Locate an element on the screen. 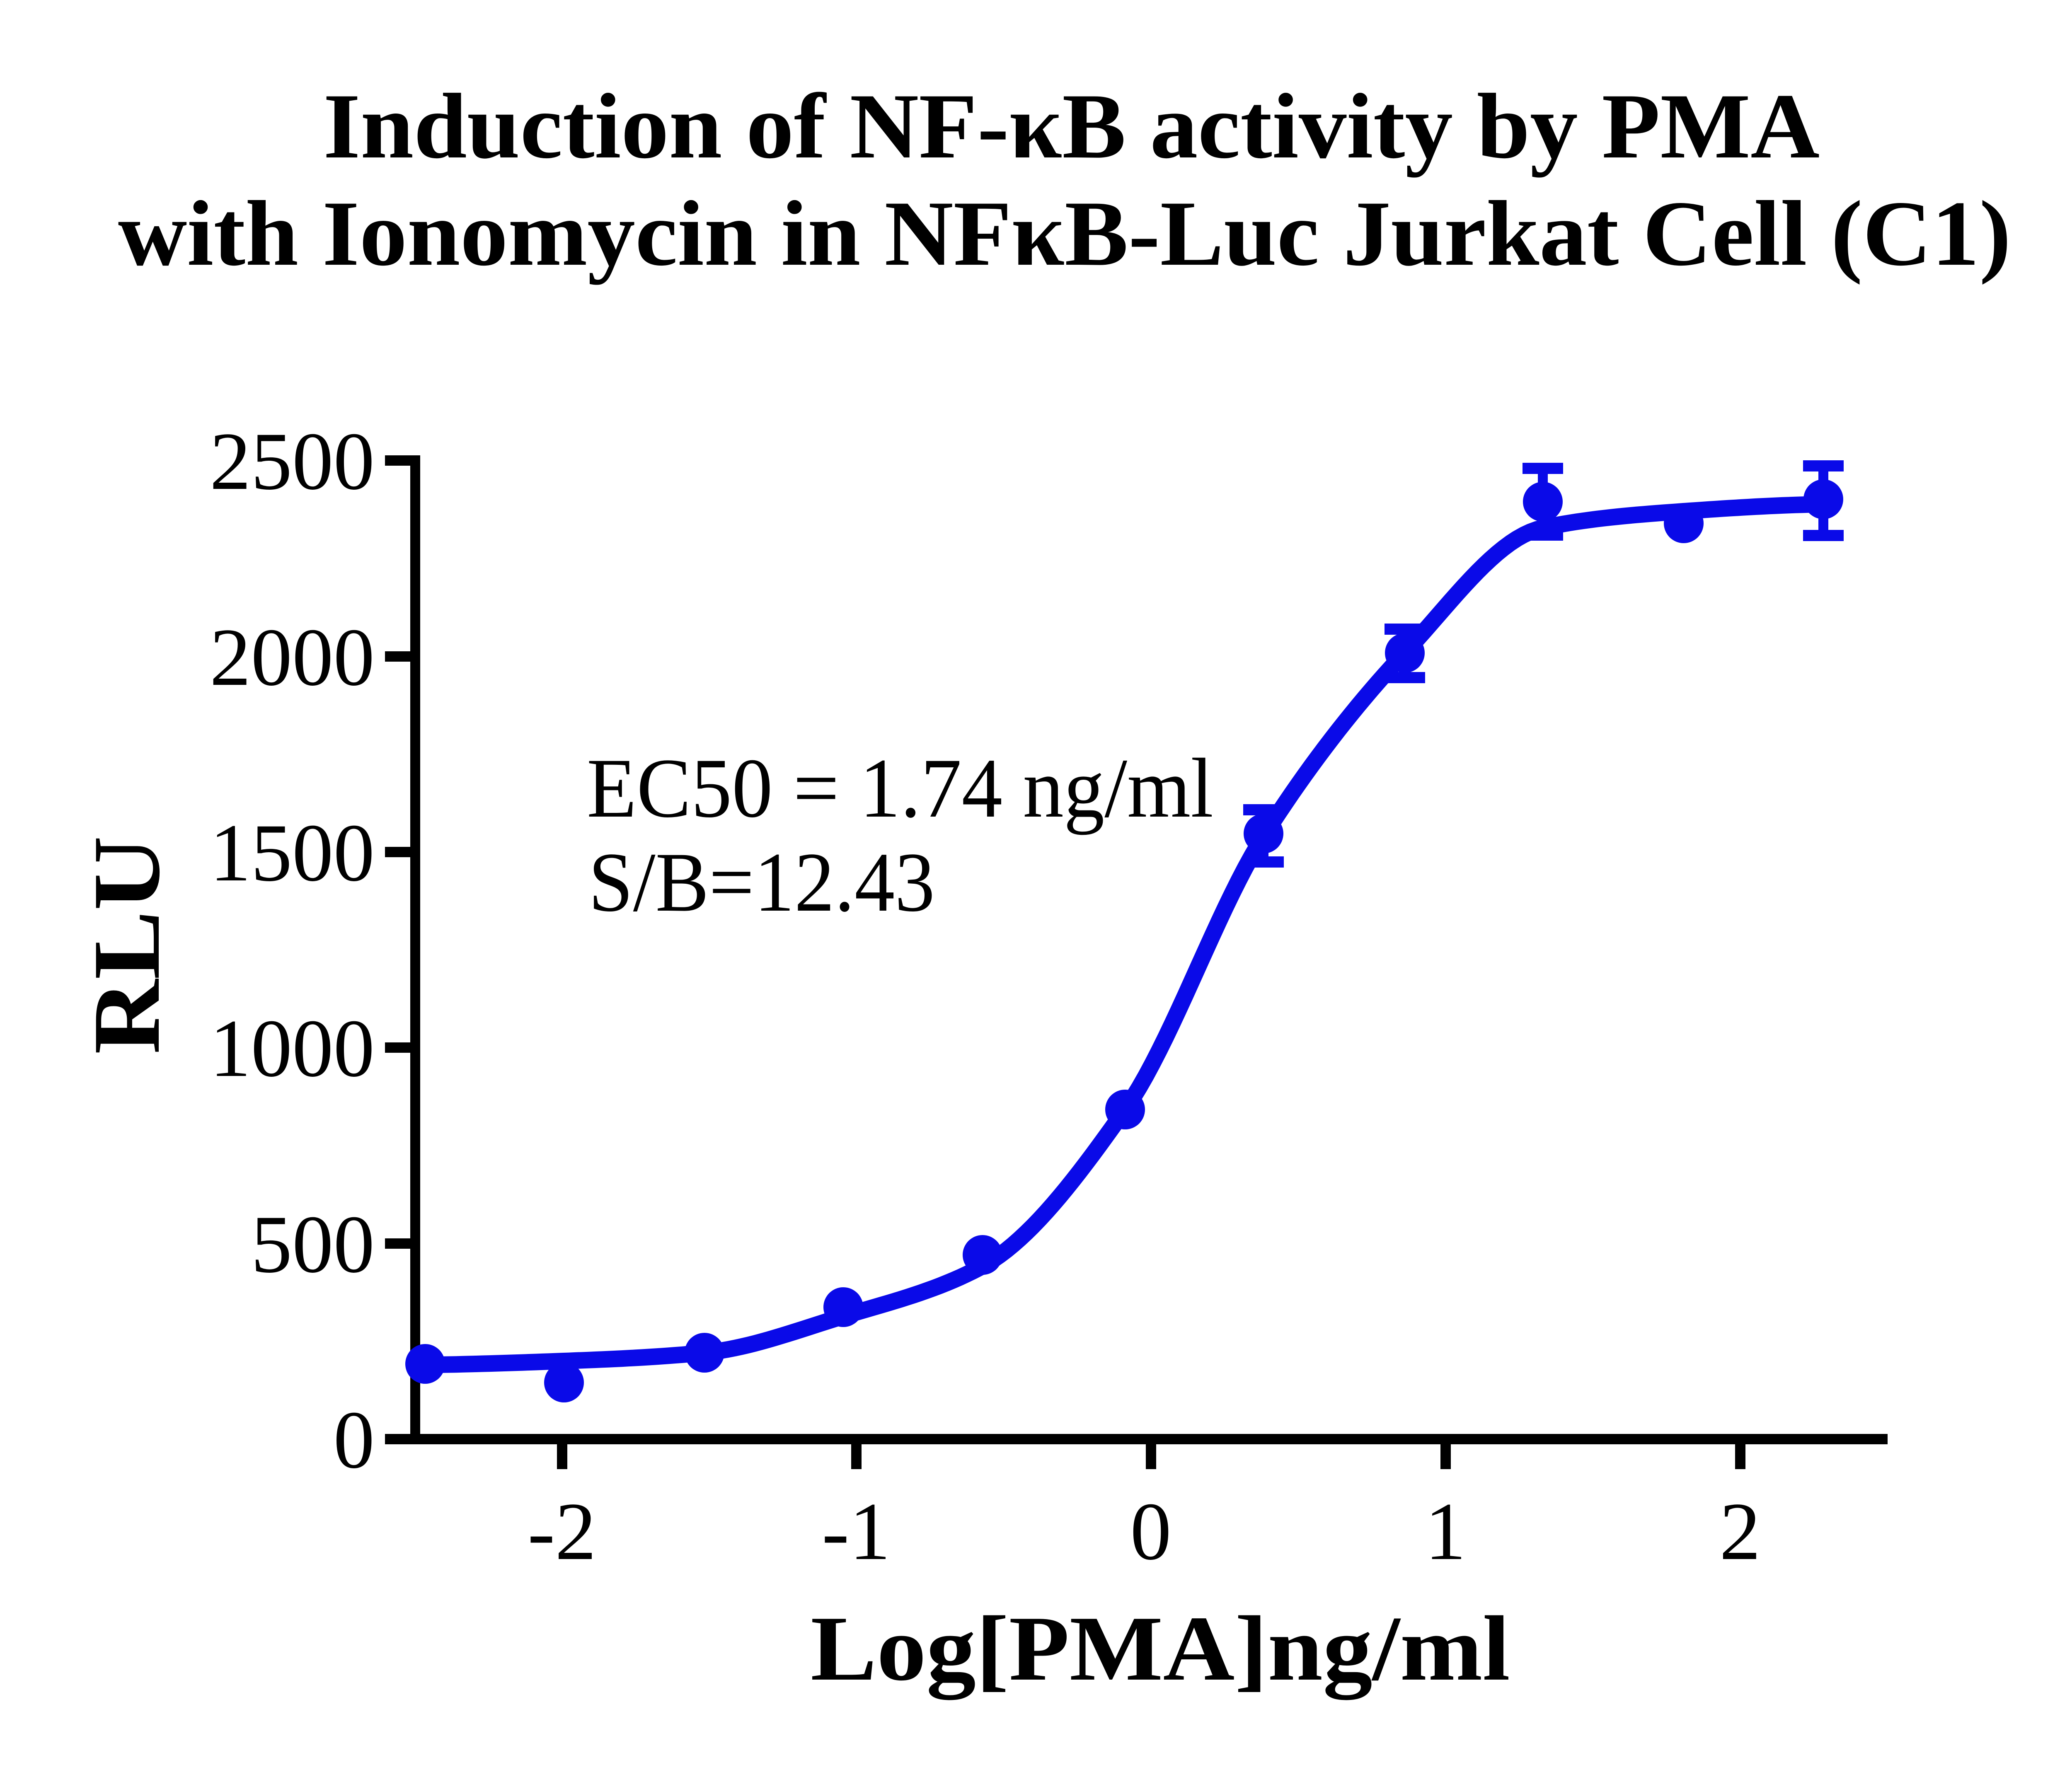 The image size is (2072, 1772). svg-text: 2500 is located at coordinates (292, 462).